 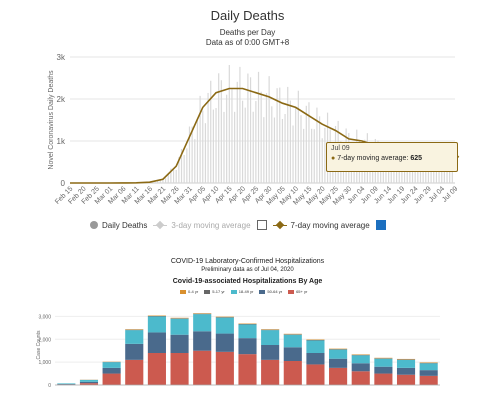 I want to click on y-tick-label: 0, so click(x=49, y=386).